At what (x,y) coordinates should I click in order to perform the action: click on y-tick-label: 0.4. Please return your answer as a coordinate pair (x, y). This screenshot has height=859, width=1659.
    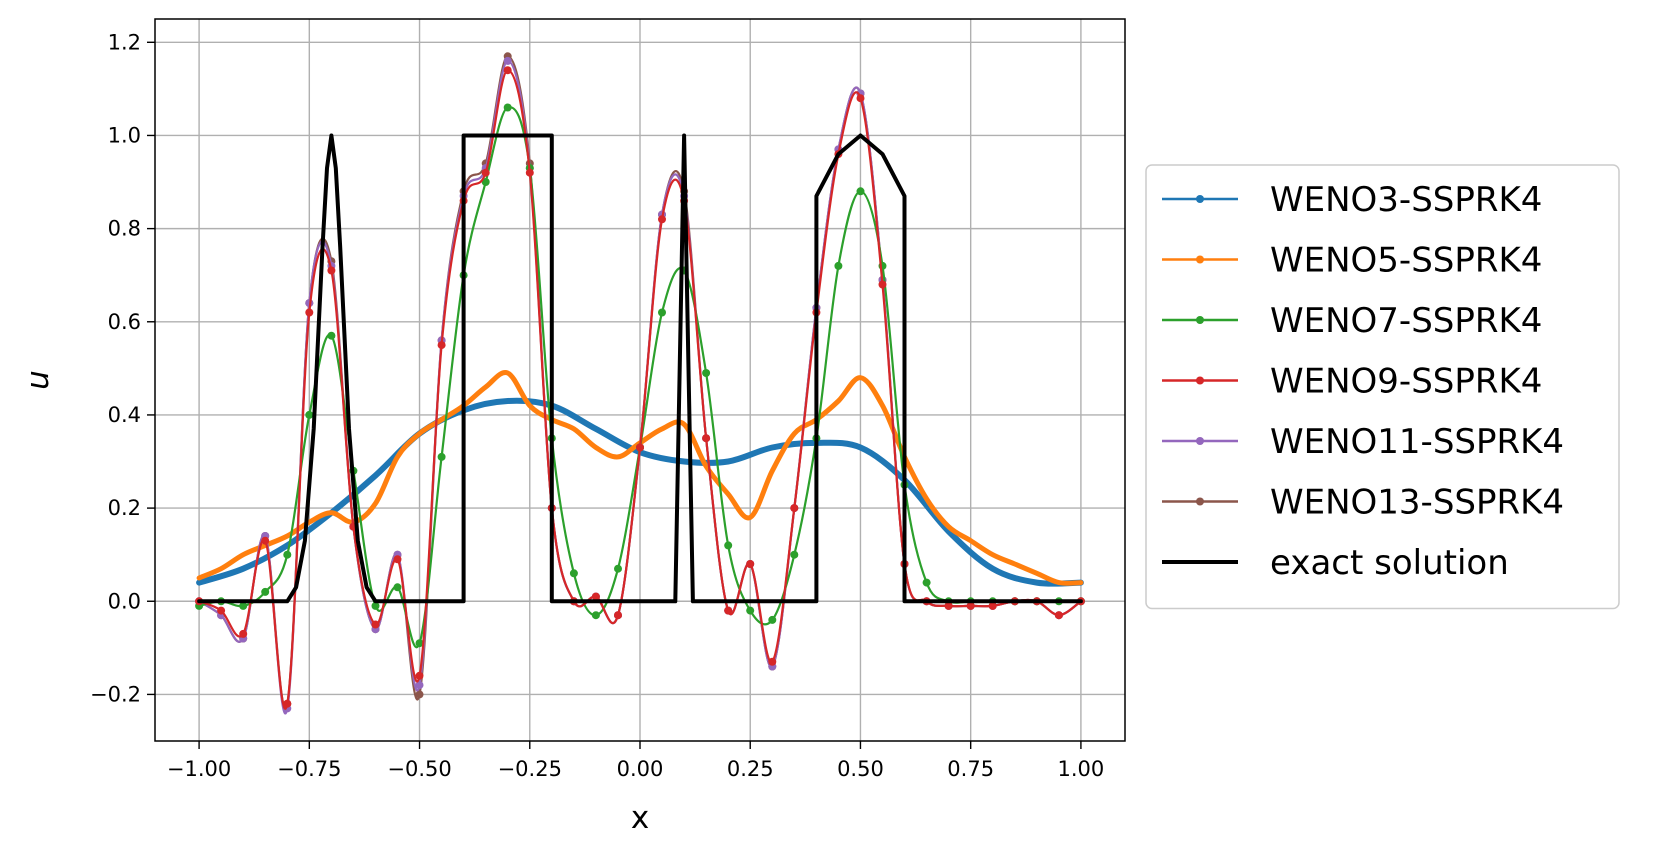
    Looking at the image, I should click on (124, 415).